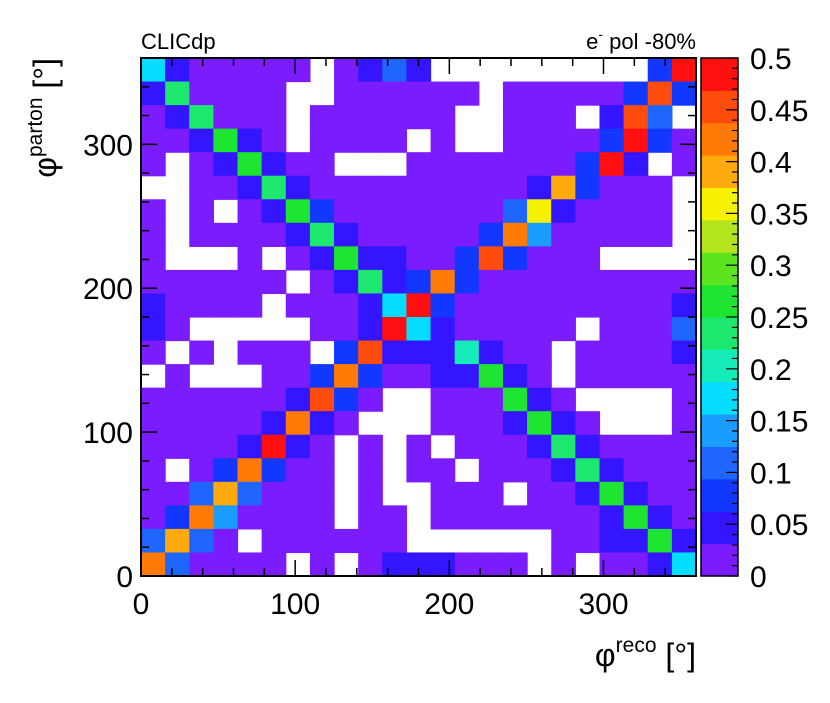  Describe the element at coordinates (600, 34) in the screenshot. I see `chart-label-right-sup: -` at that location.